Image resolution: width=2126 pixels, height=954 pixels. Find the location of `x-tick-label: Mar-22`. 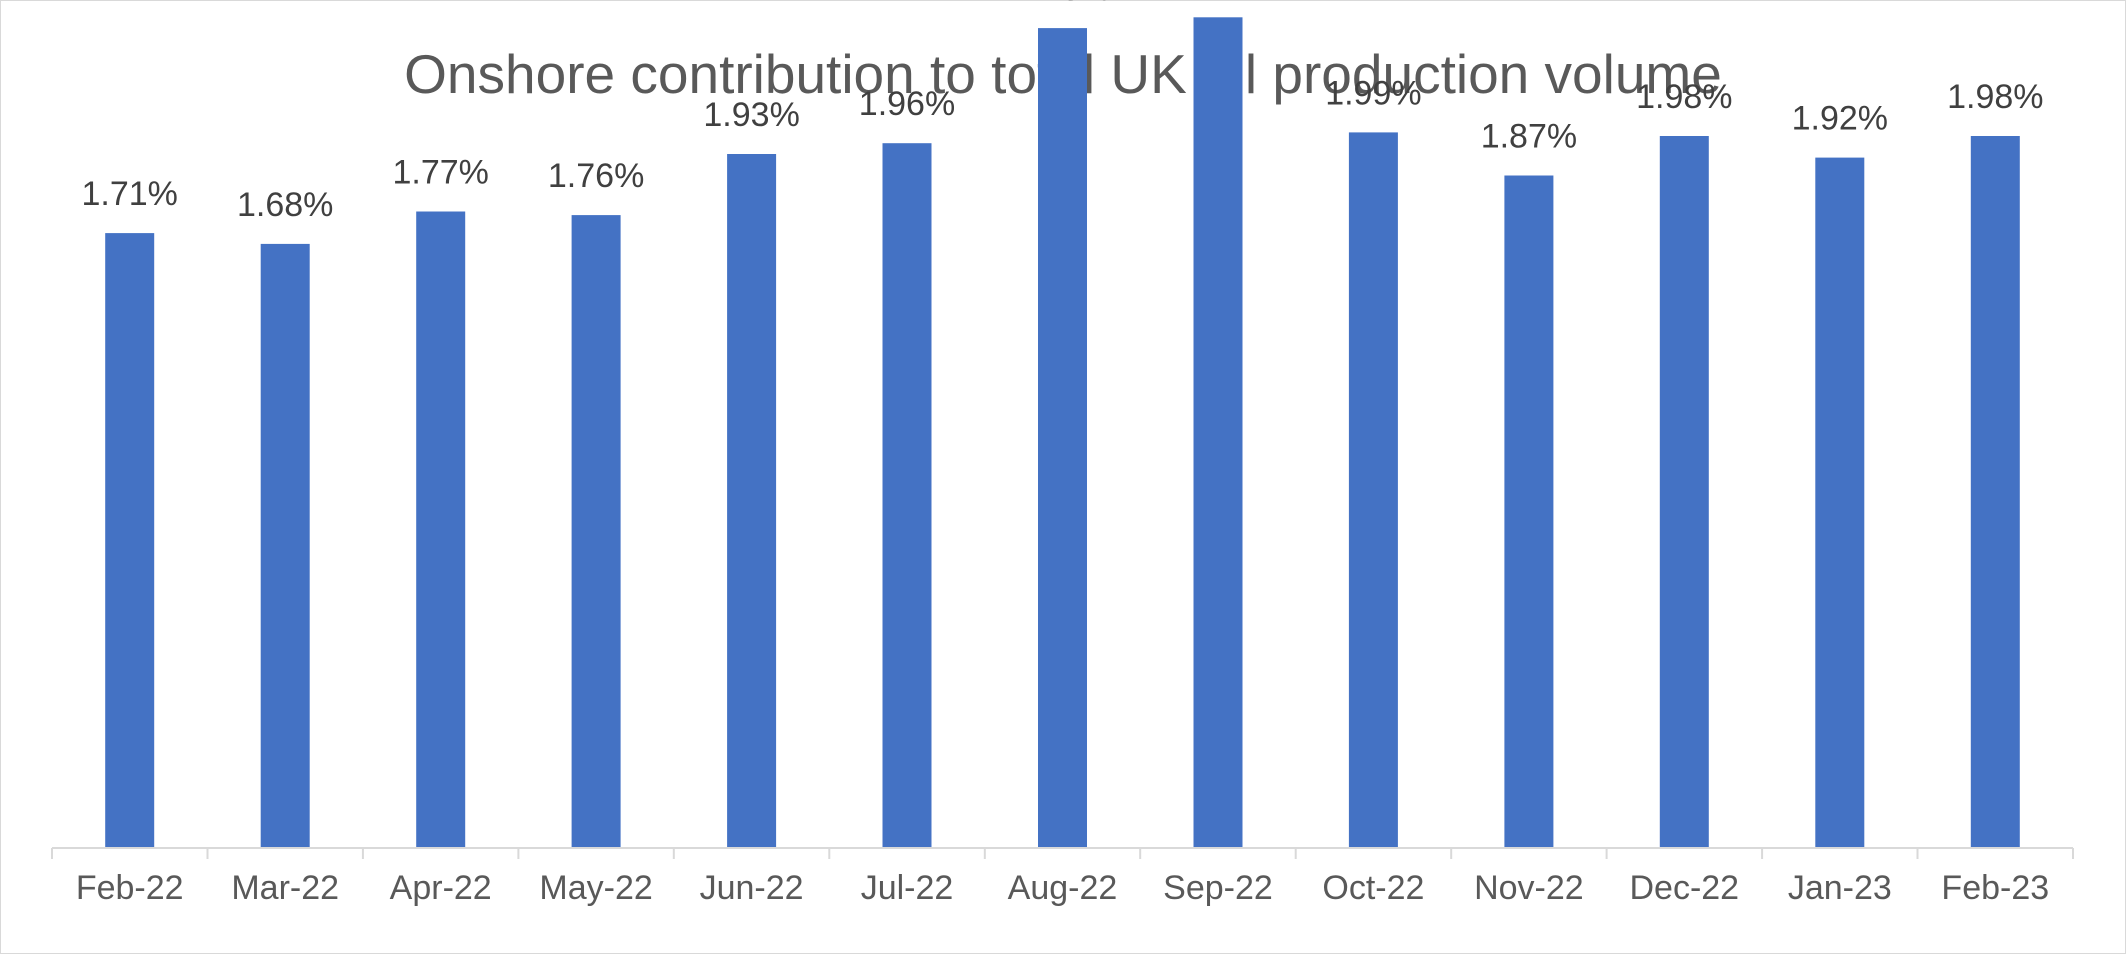

x-tick-label: Mar-22 is located at coordinates (285, 888).